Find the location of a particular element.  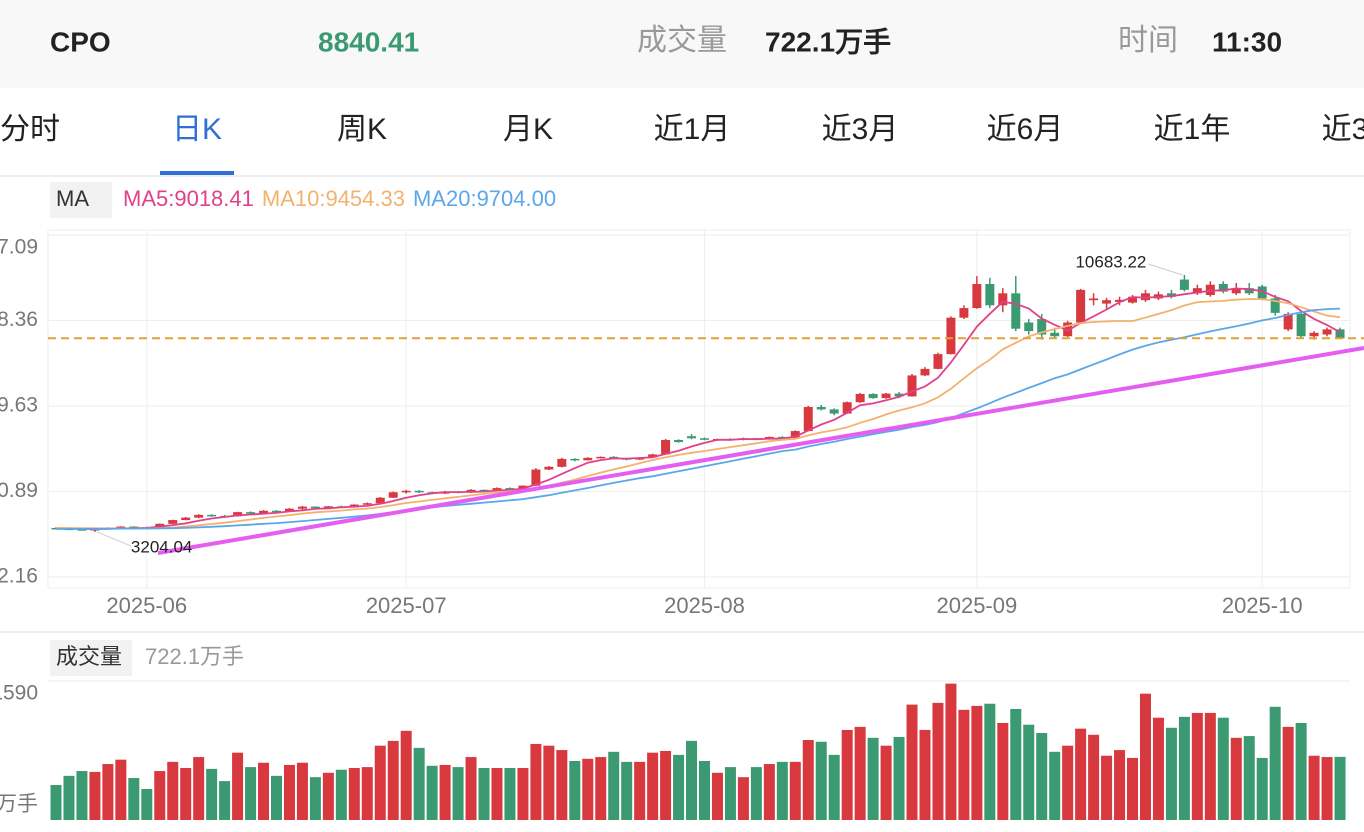

legend-entry: MA20:9704.00 is located at coordinates (484, 198).